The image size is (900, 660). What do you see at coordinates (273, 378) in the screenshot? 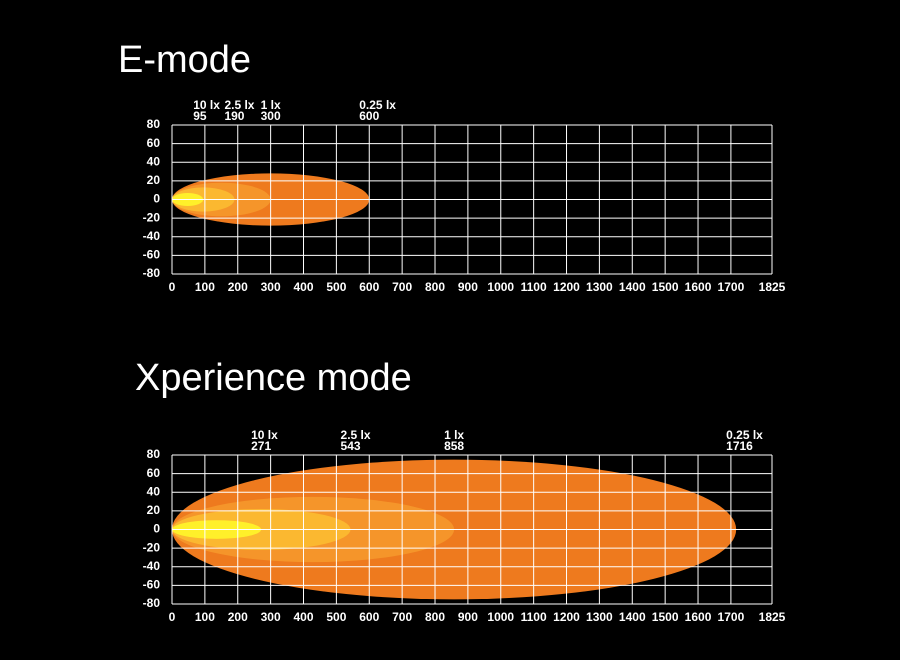
I see `chart-title: Xperience mode` at bounding box center [273, 378].